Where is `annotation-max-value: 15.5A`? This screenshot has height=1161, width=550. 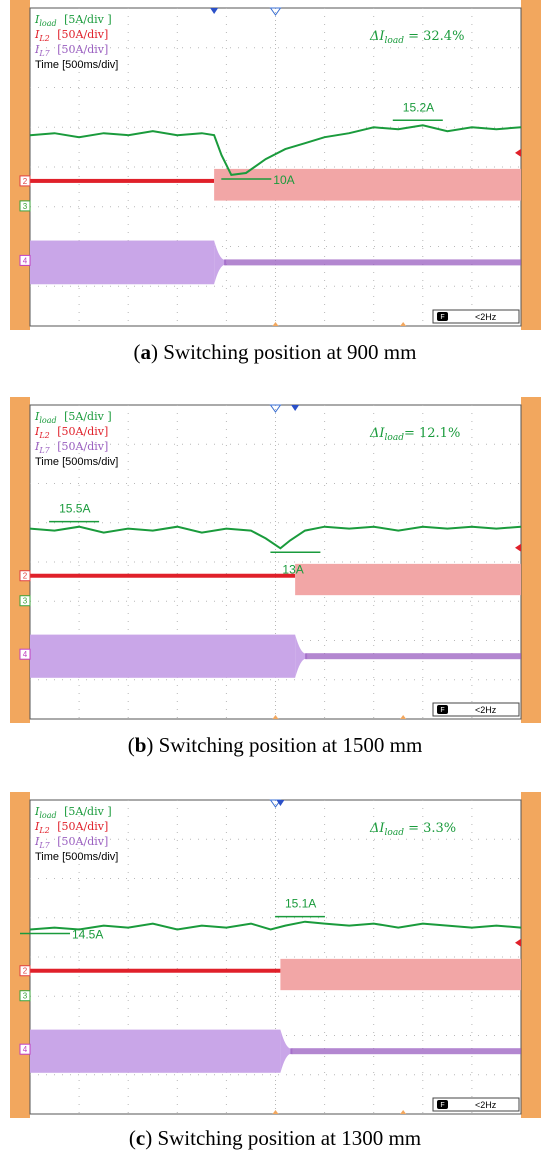 annotation-max-value: 15.5A is located at coordinates (74, 509).